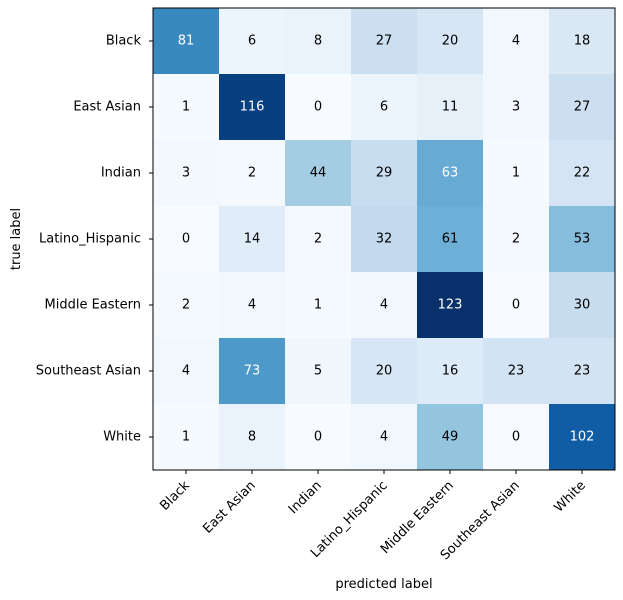  Describe the element at coordinates (121, 173) in the screenshot. I see `y-tick-label: Indian` at that location.